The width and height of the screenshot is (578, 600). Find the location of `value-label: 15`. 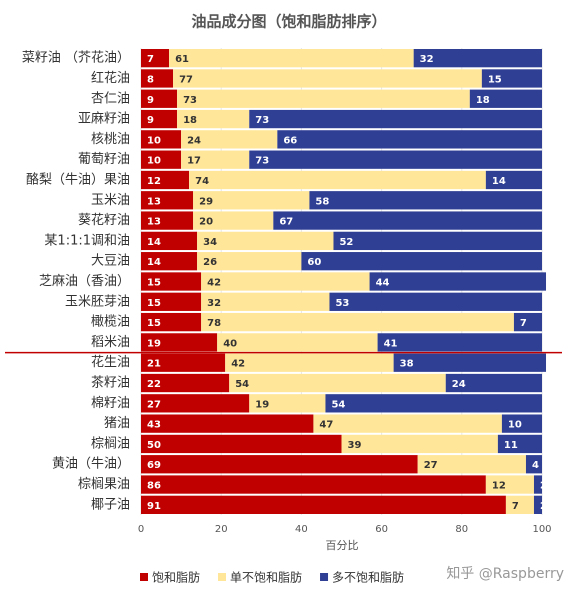

value-label: 15 is located at coordinates (154, 303).